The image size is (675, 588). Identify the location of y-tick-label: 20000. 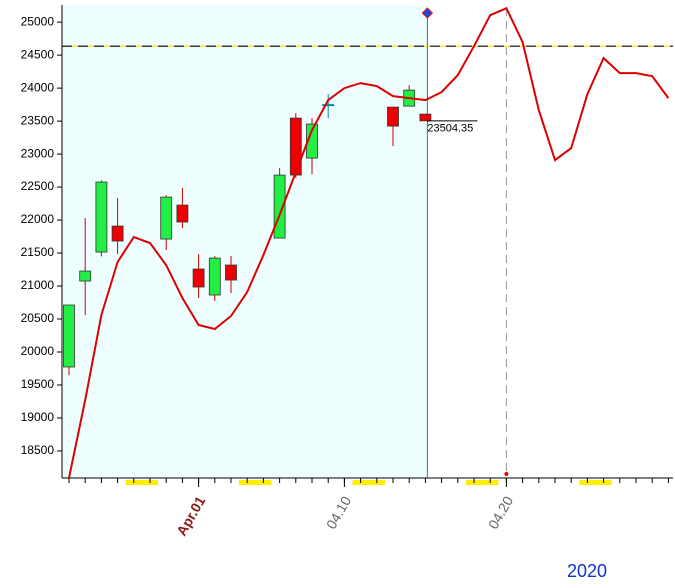
(38, 351).